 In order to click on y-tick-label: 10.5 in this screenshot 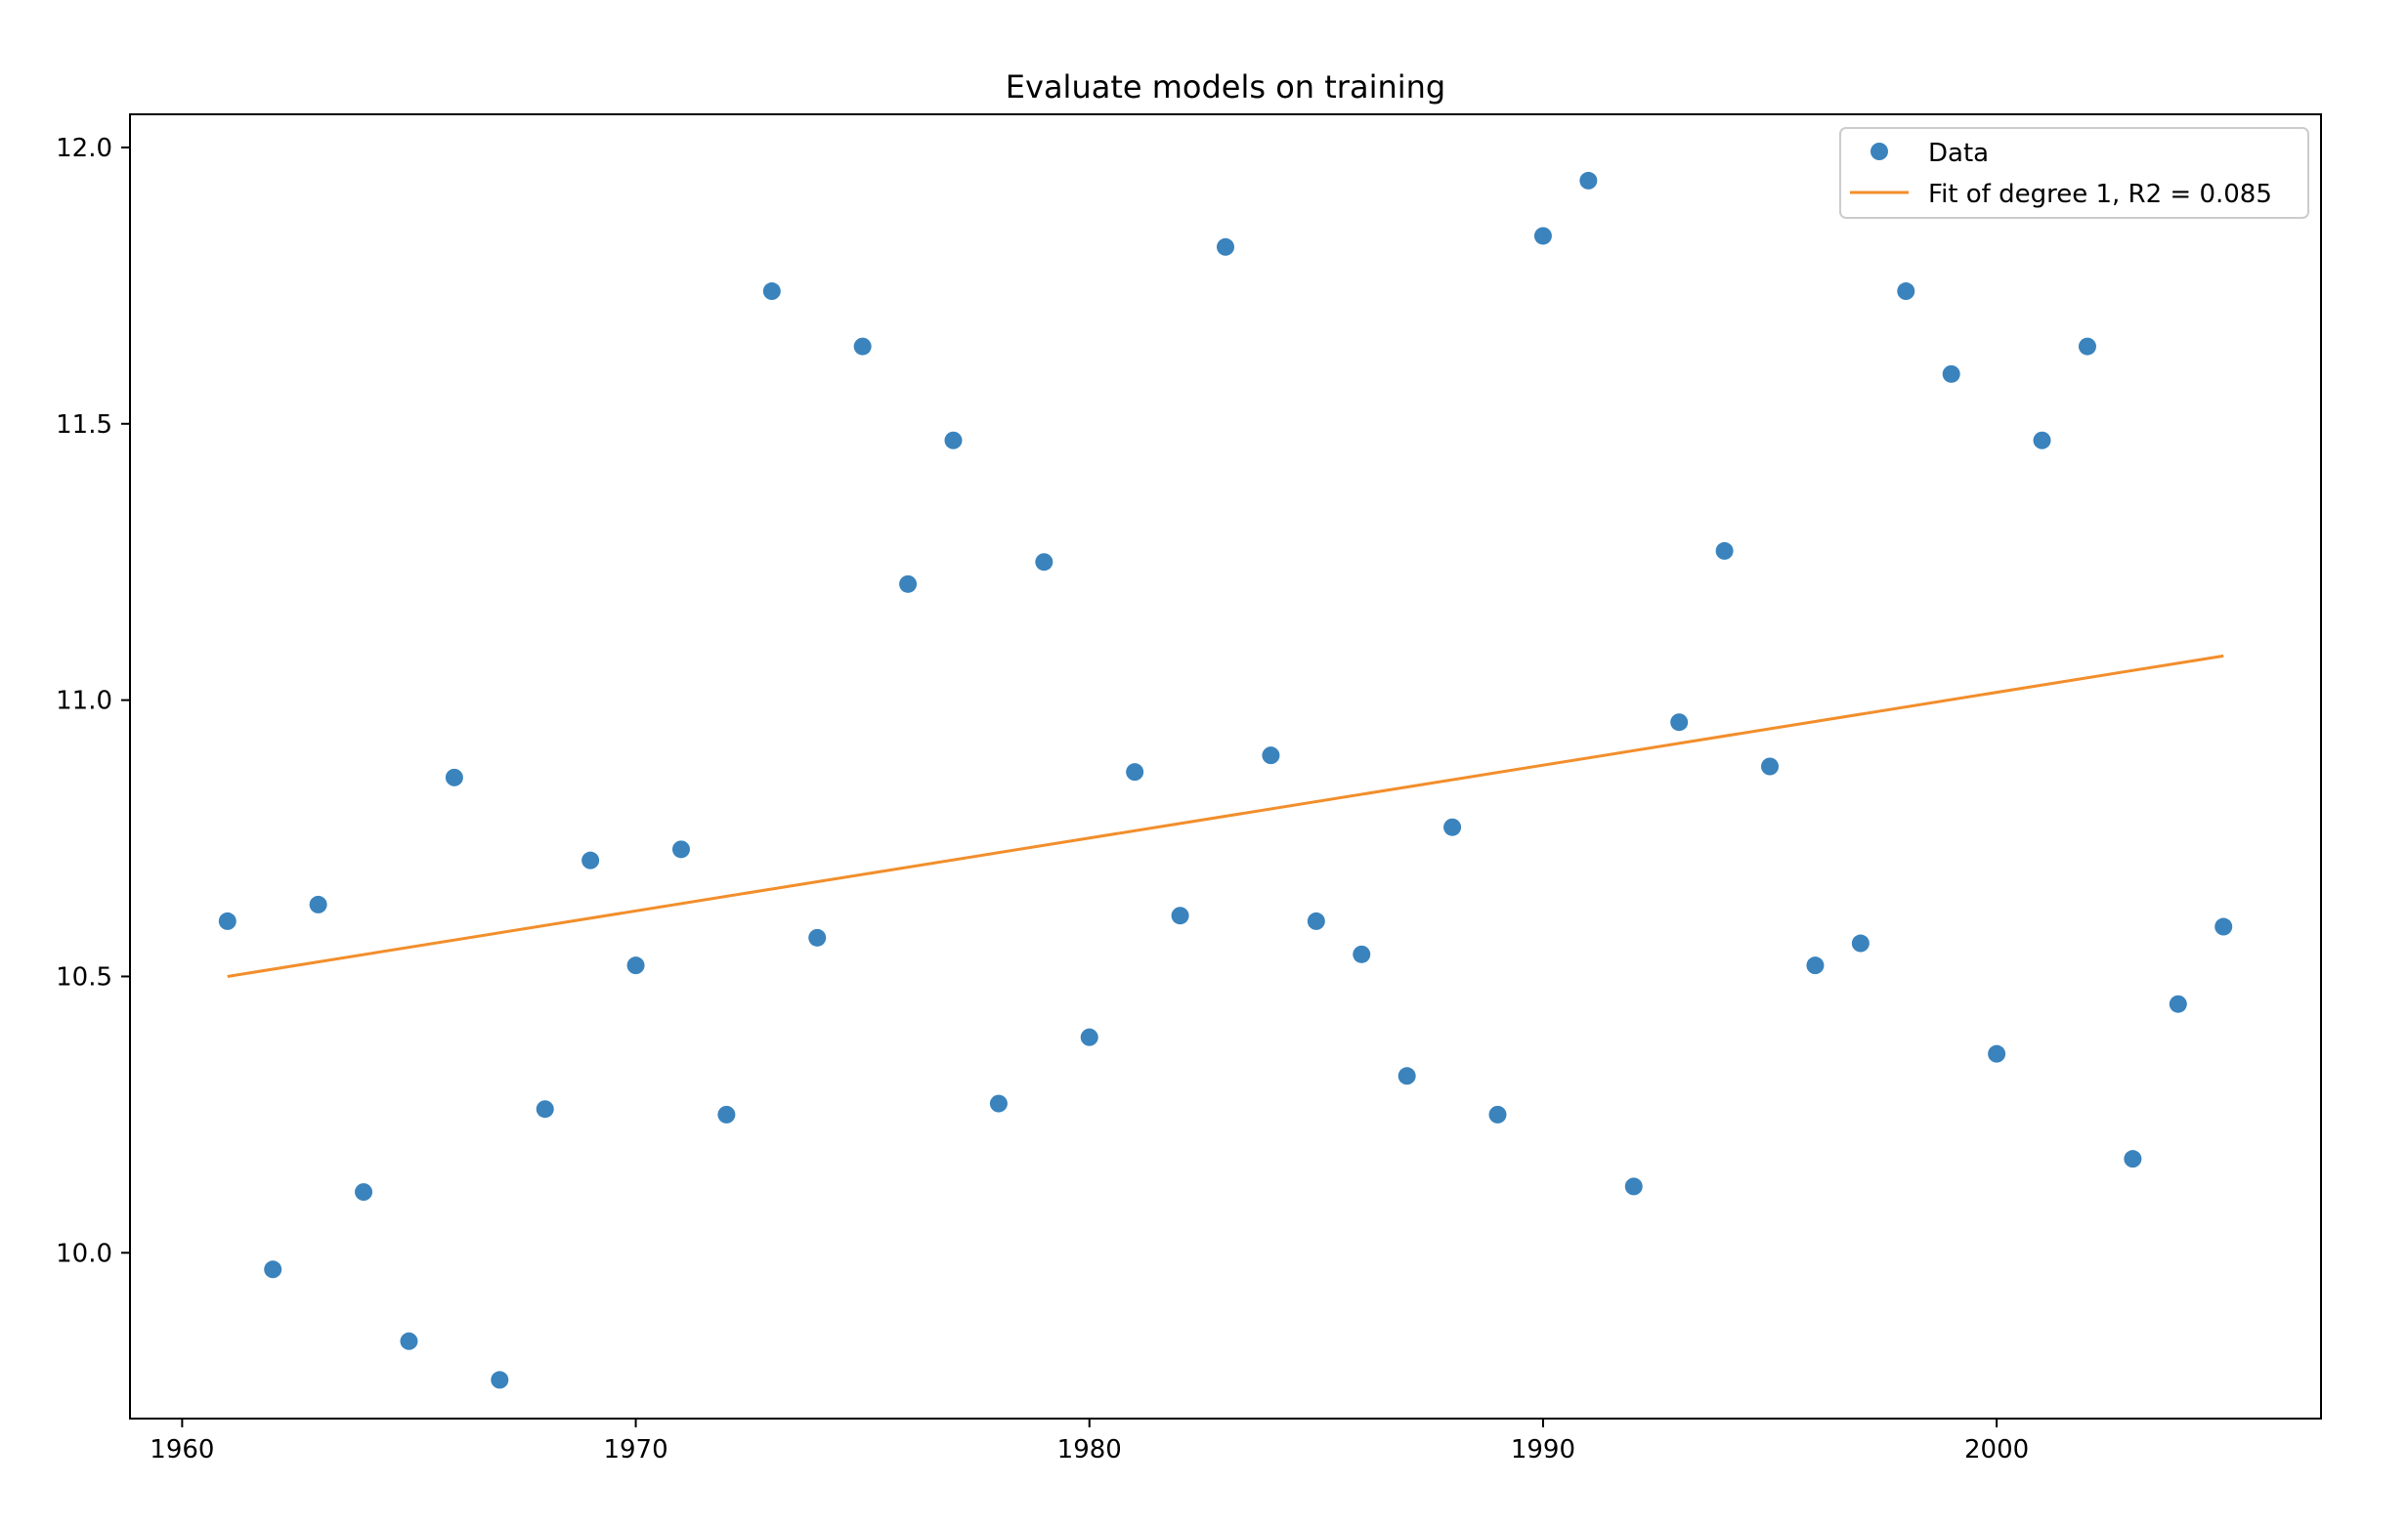, I will do `click(84, 977)`.